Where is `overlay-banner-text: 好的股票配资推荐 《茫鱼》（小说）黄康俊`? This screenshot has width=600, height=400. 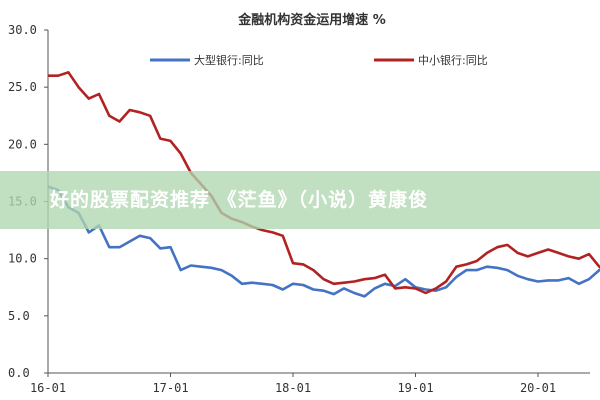
overlay-banner-text: 好的股票配资推荐 《茫鱼》（小说）黄康俊 is located at coordinates (239, 200).